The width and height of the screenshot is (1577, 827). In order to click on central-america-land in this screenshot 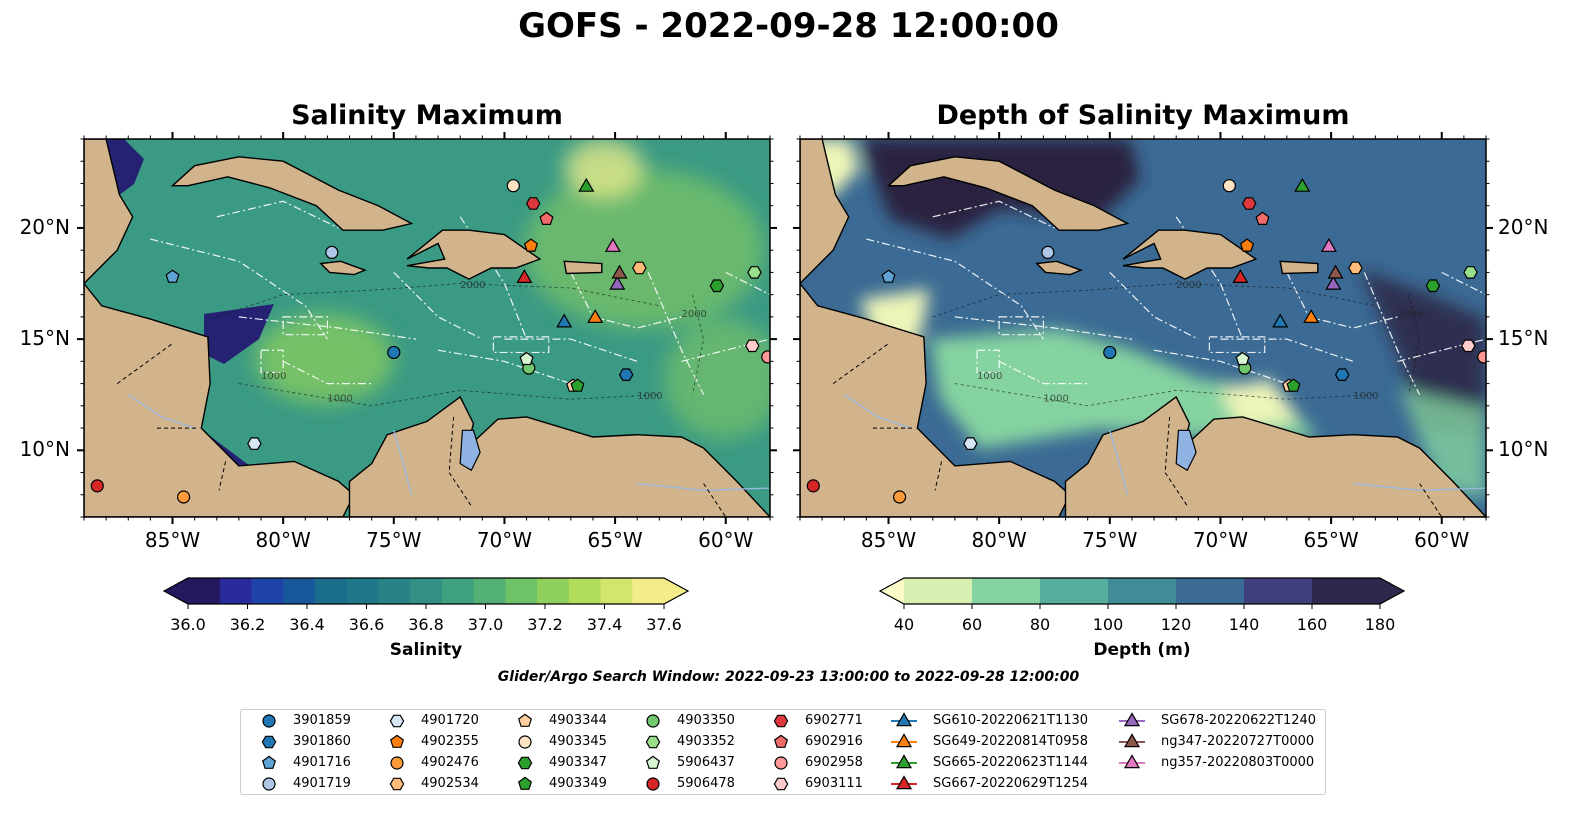, I will do `click(219, 399)`.